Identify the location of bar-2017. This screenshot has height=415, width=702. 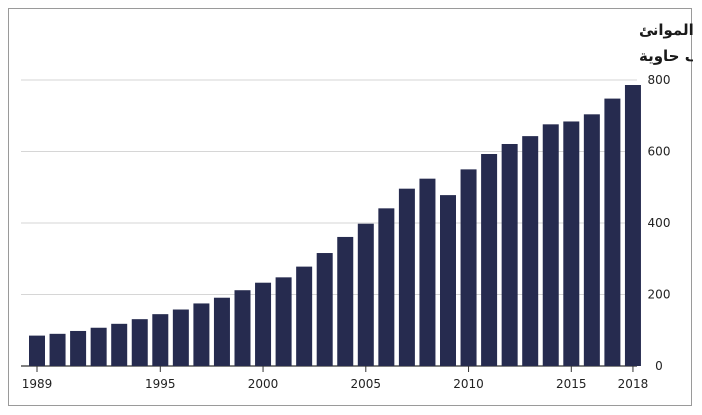
(612, 232).